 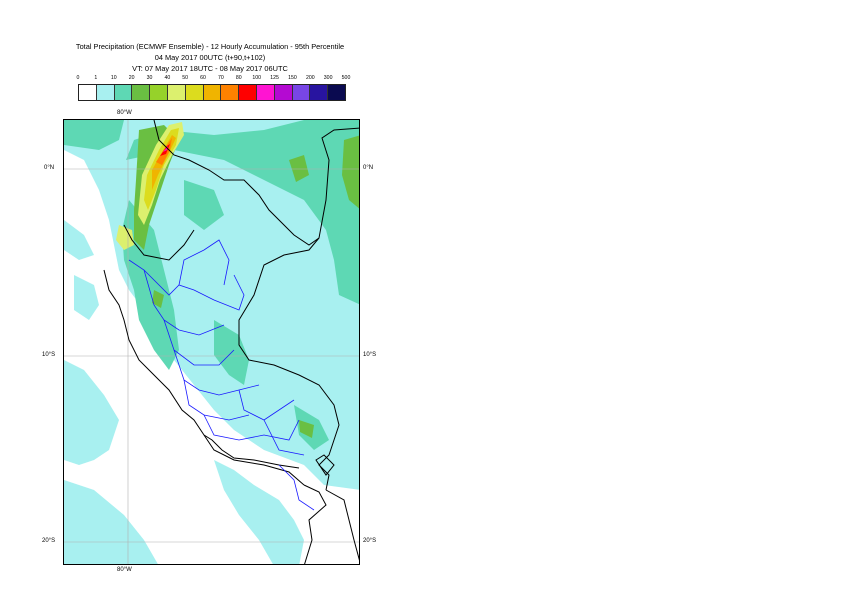 I want to click on legend-tick-label: 20, so click(x=131, y=78).